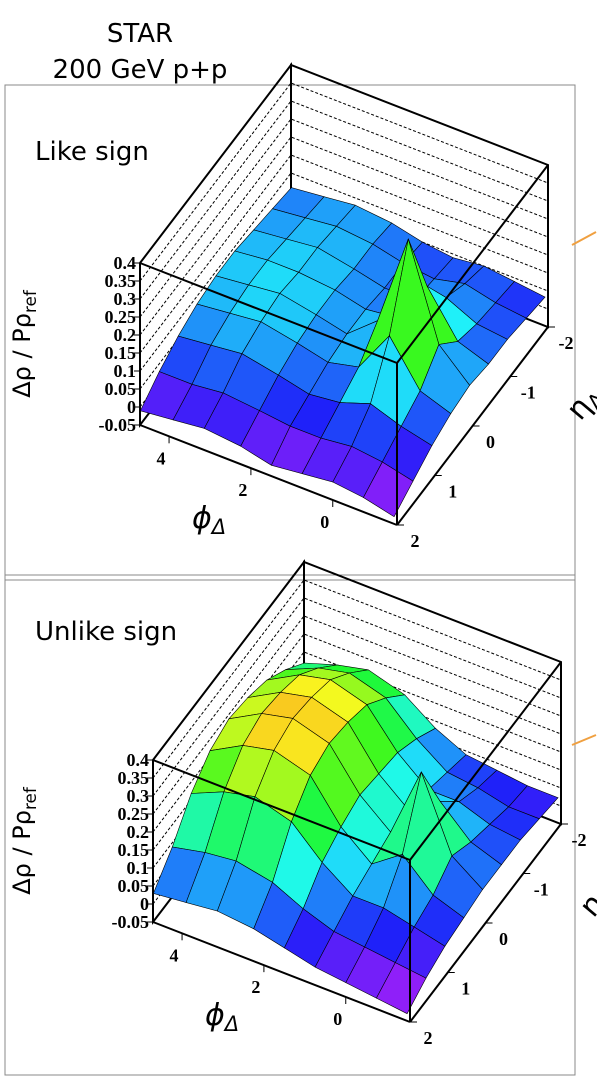 This screenshot has width=597, height=1078. Describe the element at coordinates (106, 632) in the screenshot. I see `panel-label: Unlike sign` at that location.